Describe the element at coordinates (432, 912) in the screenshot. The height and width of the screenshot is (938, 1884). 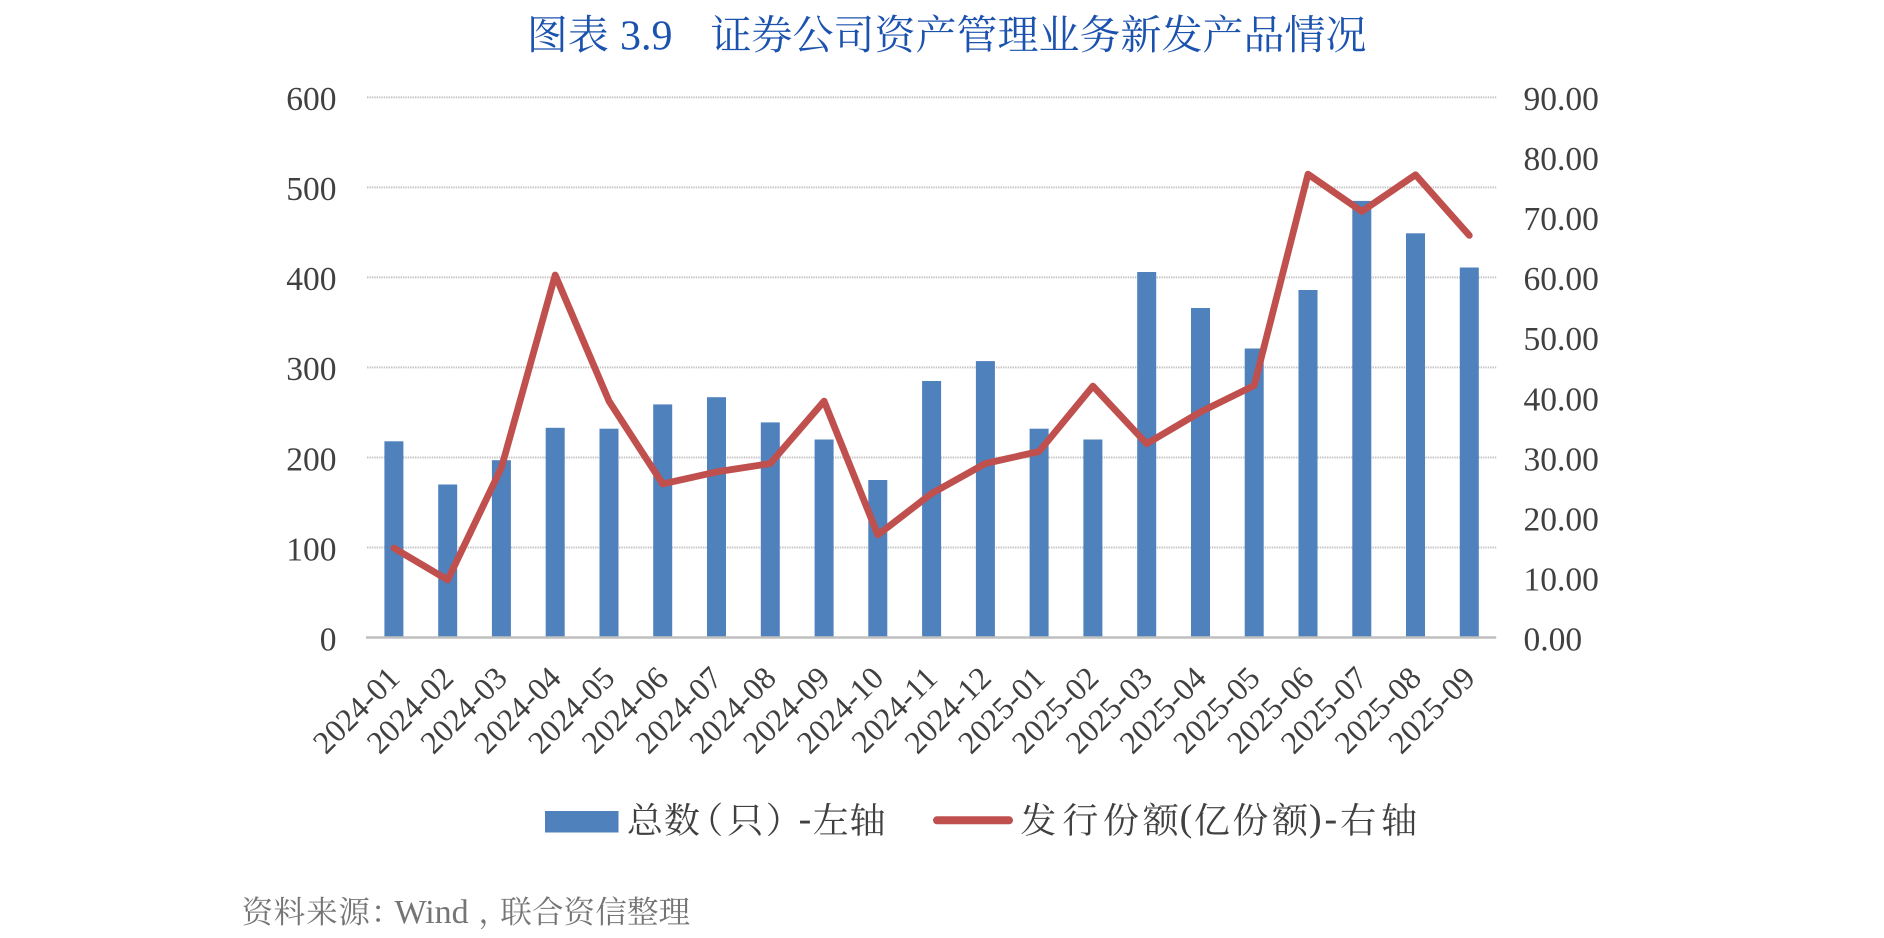
I see `svg-text: Wind` at that location.